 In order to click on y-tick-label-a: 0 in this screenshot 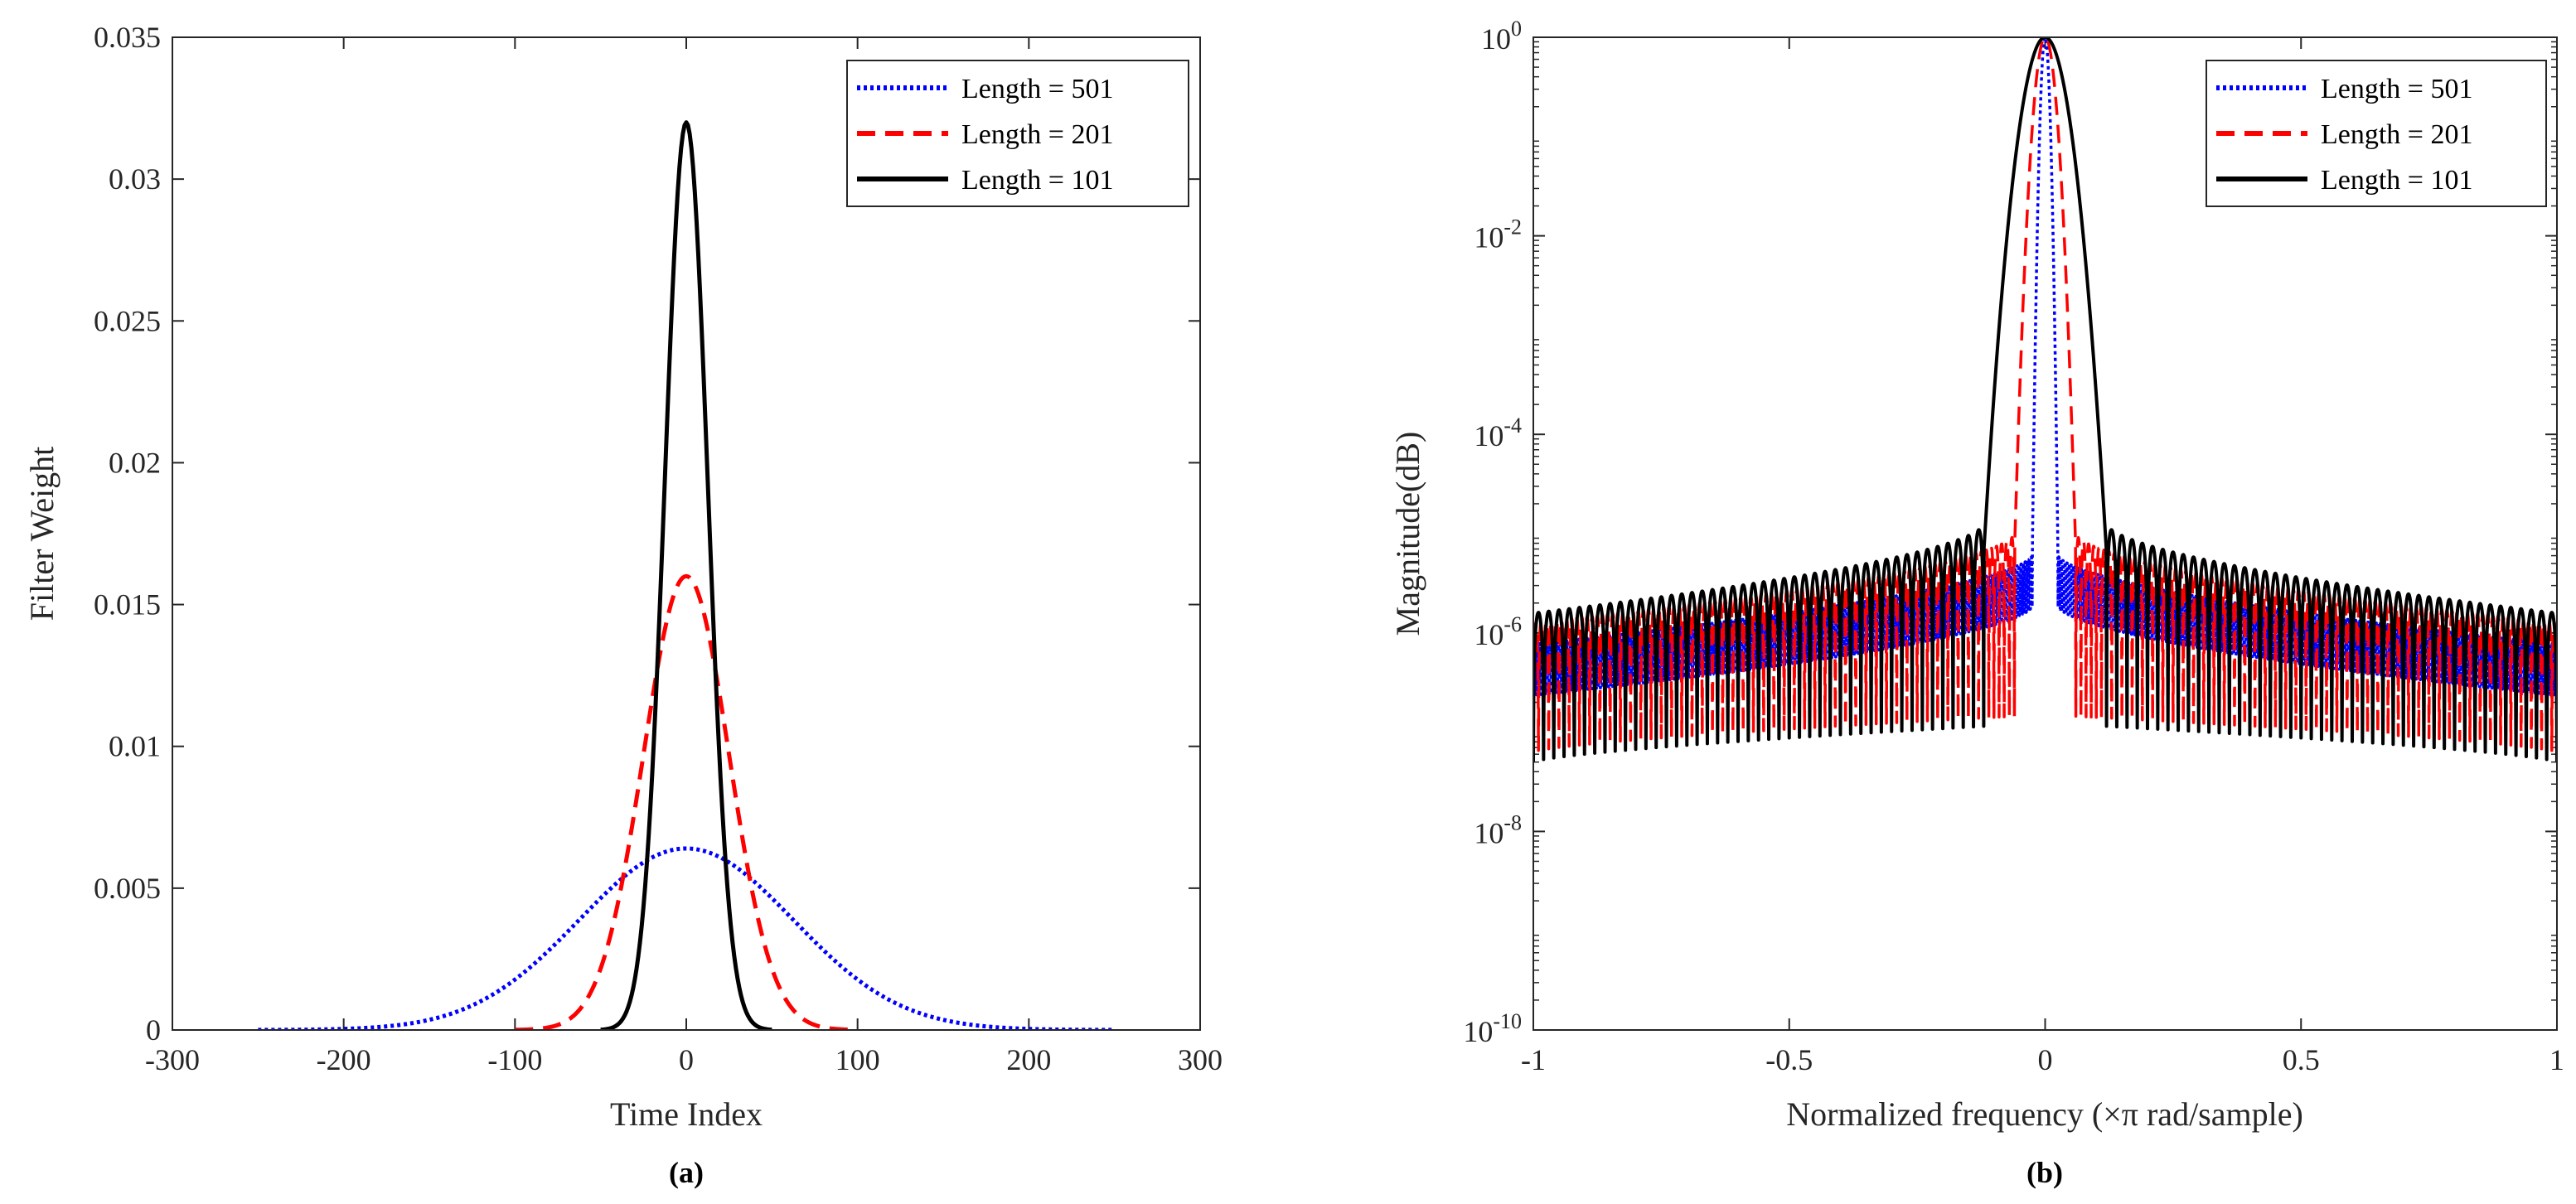, I will do `click(153, 1030)`.